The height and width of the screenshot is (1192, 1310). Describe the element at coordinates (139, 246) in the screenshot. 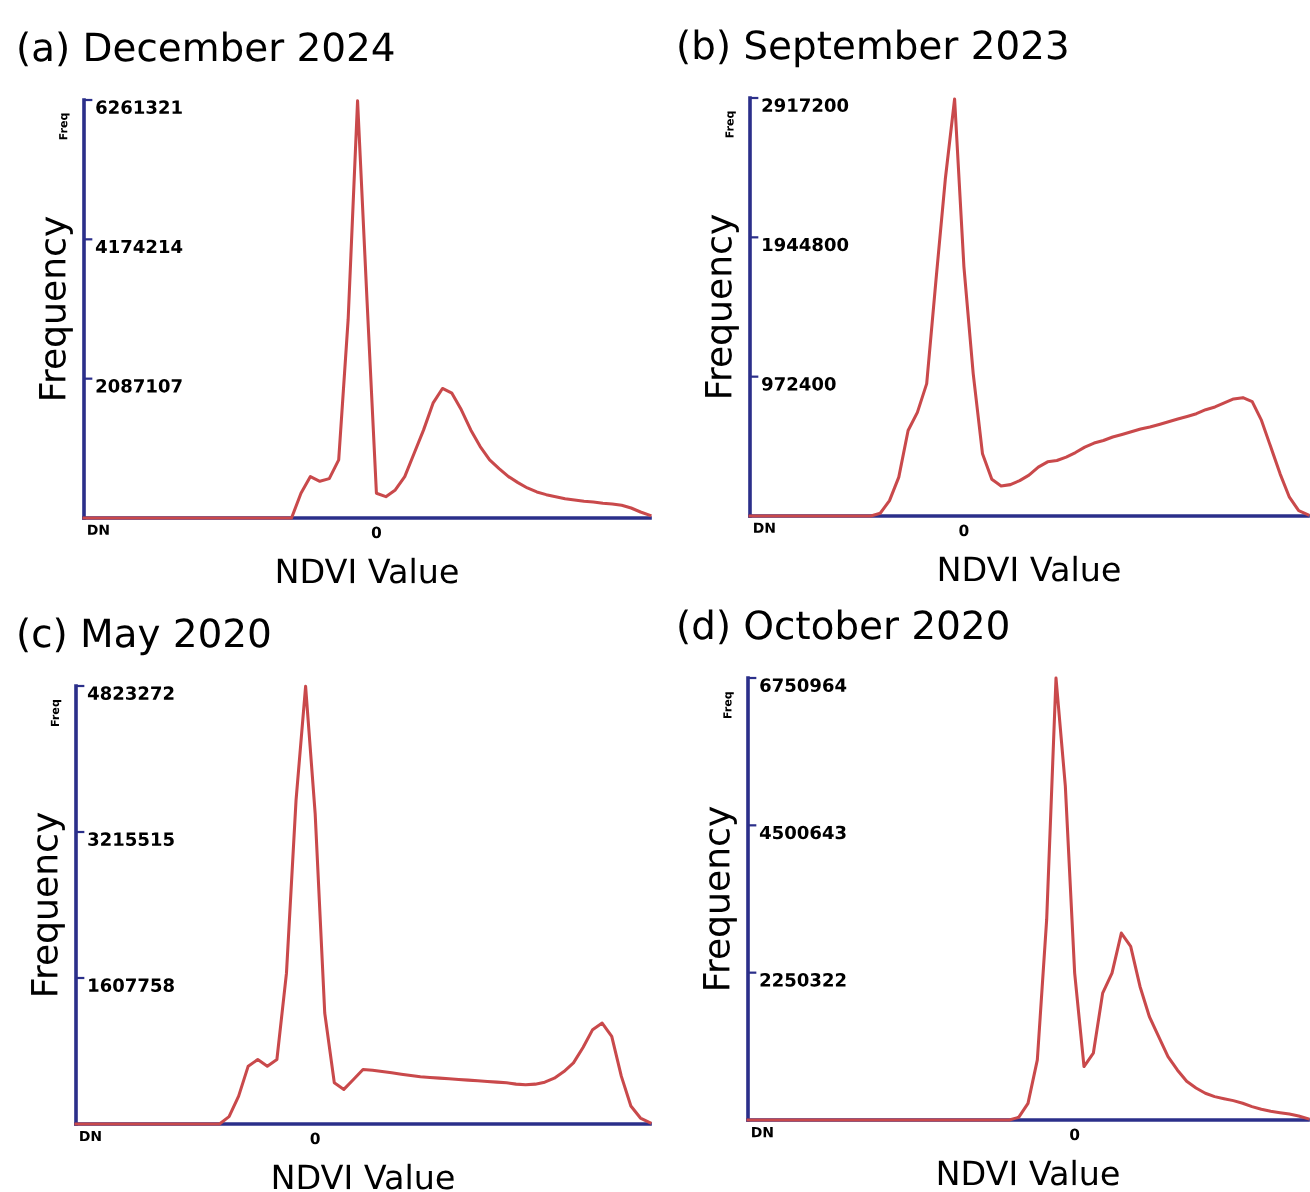

I see `y-tick-label: 4174214` at that location.